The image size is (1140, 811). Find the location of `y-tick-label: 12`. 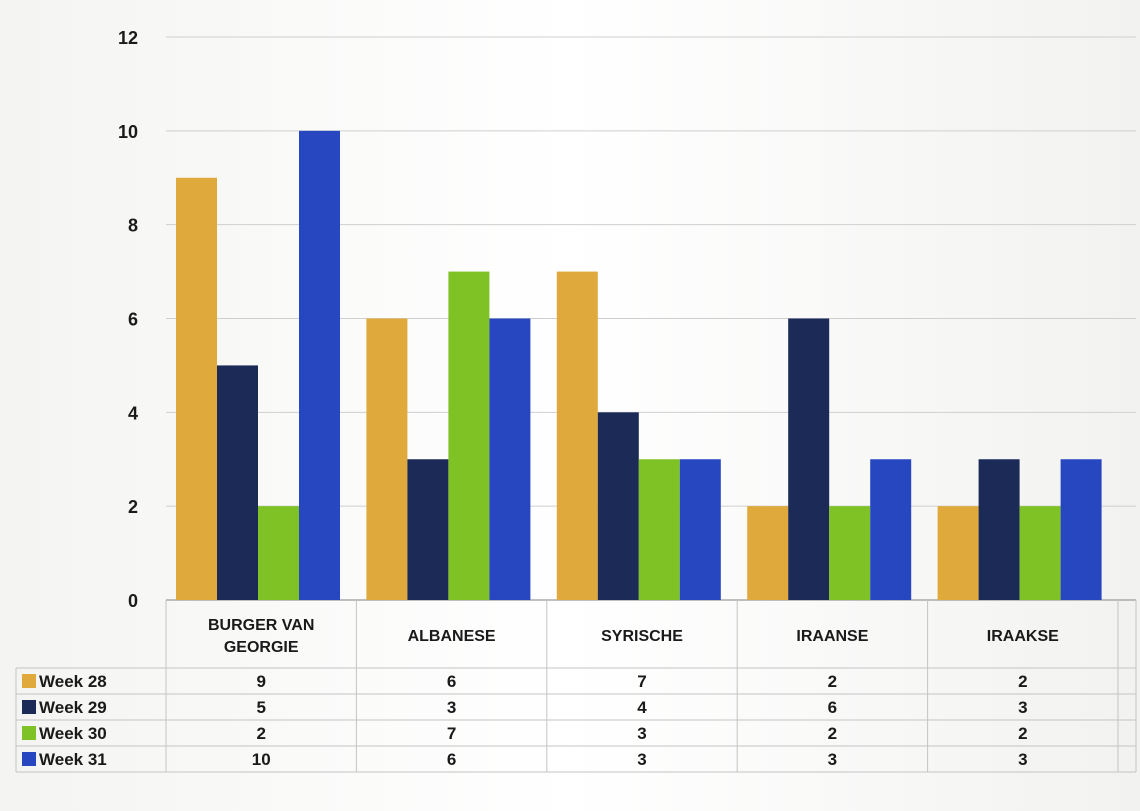

y-tick-label: 12 is located at coordinates (128, 38).